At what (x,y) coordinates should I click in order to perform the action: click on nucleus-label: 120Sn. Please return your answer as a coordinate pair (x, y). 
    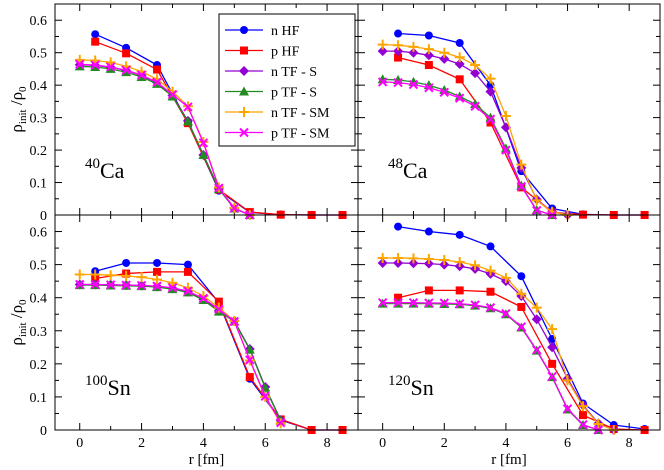
    Looking at the image, I should click on (411, 386).